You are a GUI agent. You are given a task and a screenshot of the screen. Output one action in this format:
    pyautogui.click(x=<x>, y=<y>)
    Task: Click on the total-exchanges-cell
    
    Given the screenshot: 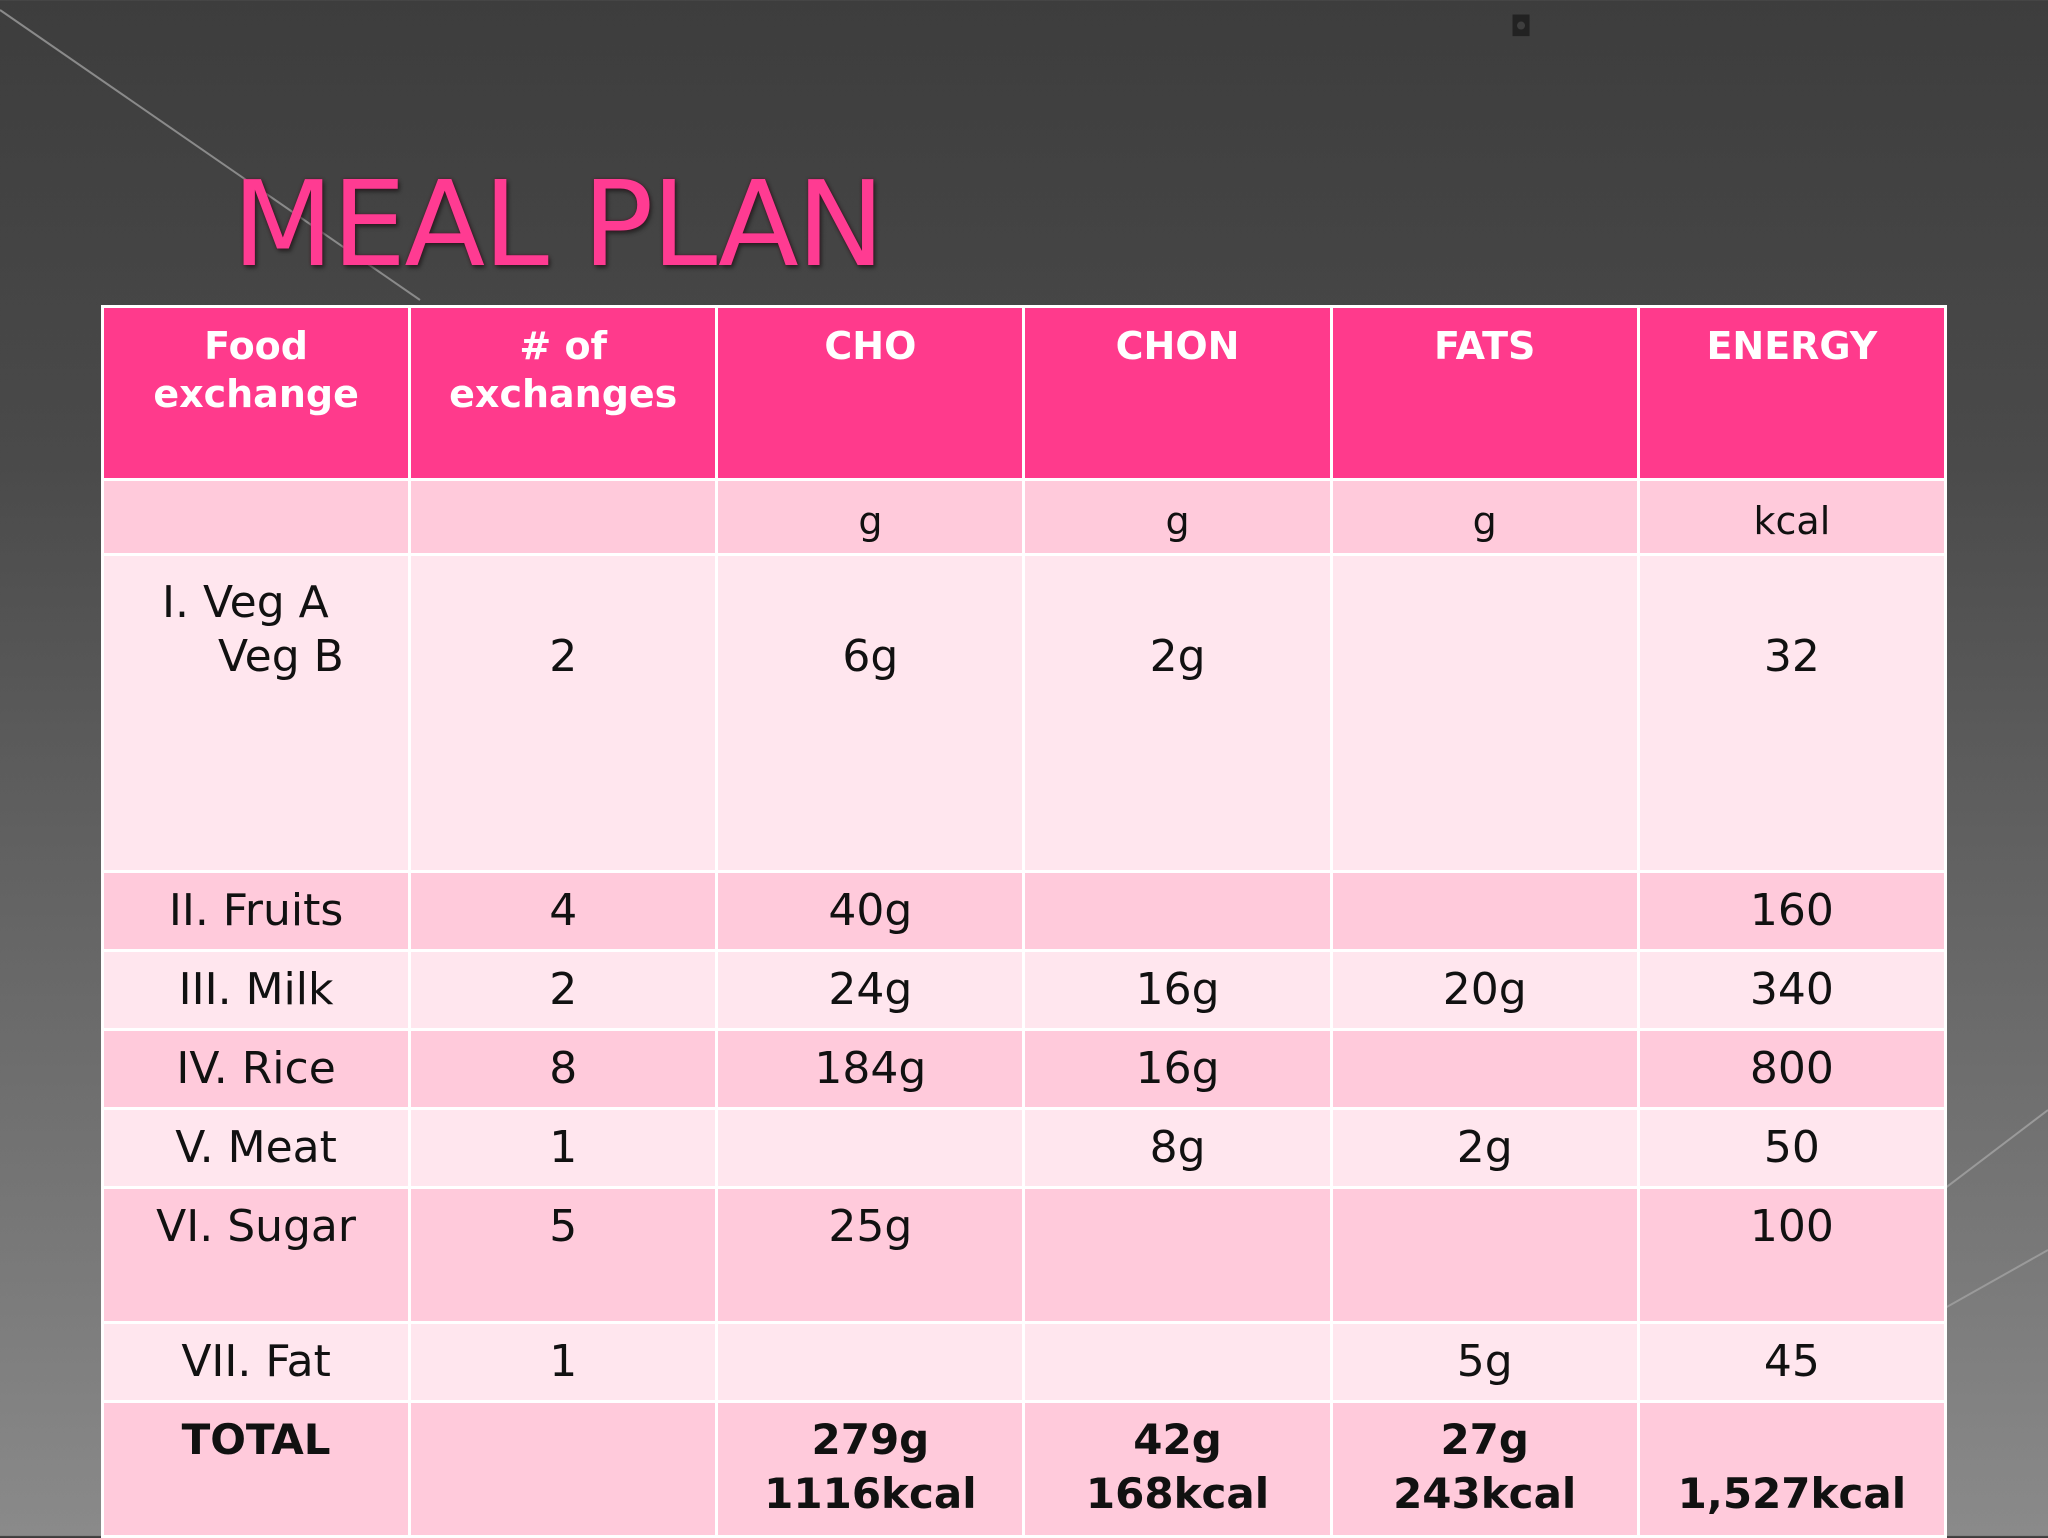 What is the action you would take?
    pyautogui.click(x=563, y=1469)
    